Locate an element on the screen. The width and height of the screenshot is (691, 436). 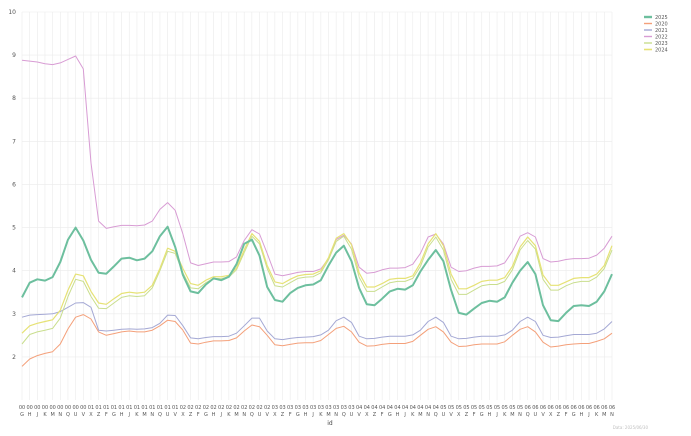
watermark-text: Data: 2025/06/30 is located at coordinates (631, 427).